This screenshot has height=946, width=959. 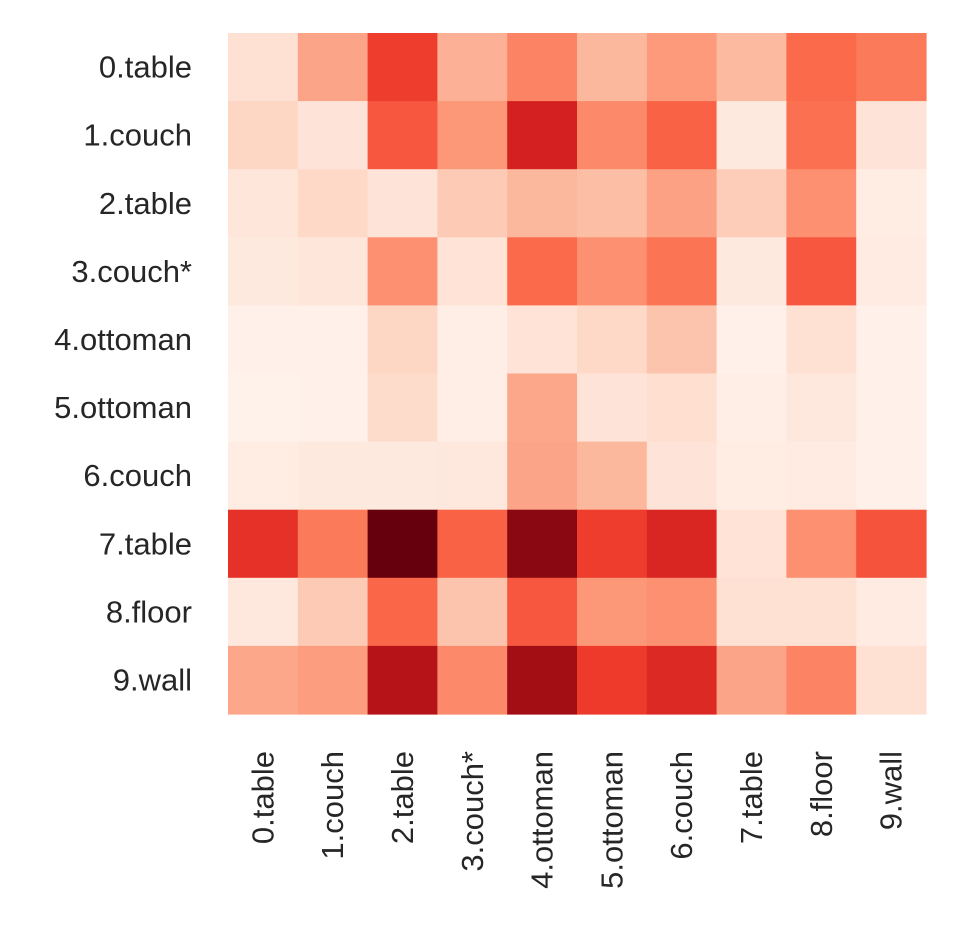 I want to click on x-tick-label: 4.ottoman, so click(x=542, y=820).